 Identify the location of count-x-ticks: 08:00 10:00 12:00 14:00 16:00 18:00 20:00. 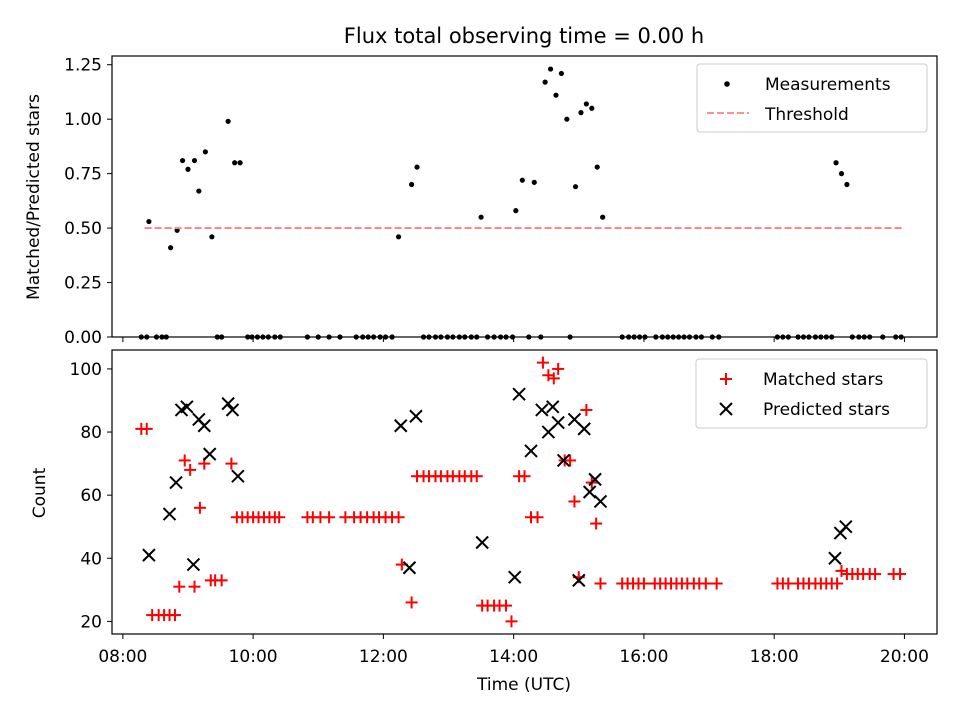
(513, 650).